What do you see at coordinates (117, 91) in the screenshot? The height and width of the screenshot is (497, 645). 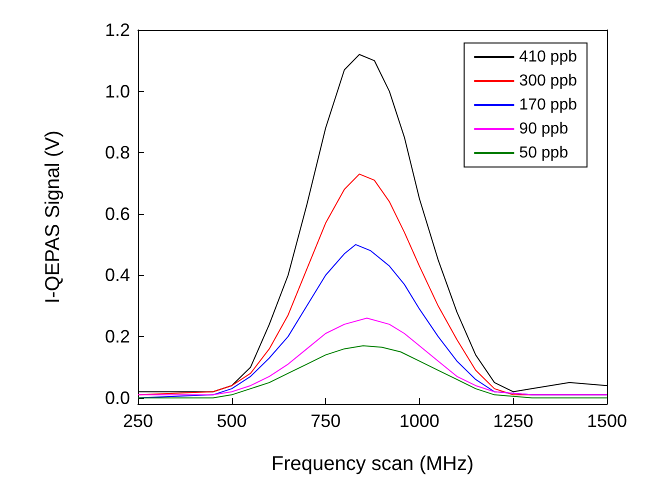 I see `y-tick-label: 1.0` at bounding box center [117, 91].